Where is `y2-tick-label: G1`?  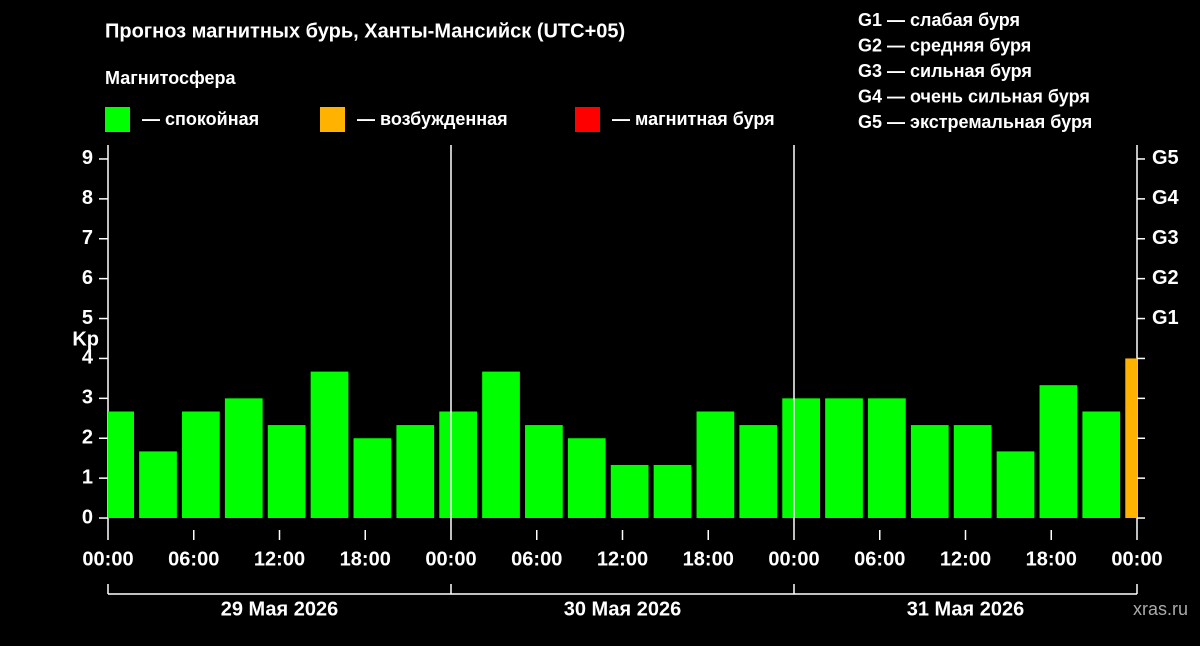
y2-tick-label: G1 is located at coordinates (1165, 318).